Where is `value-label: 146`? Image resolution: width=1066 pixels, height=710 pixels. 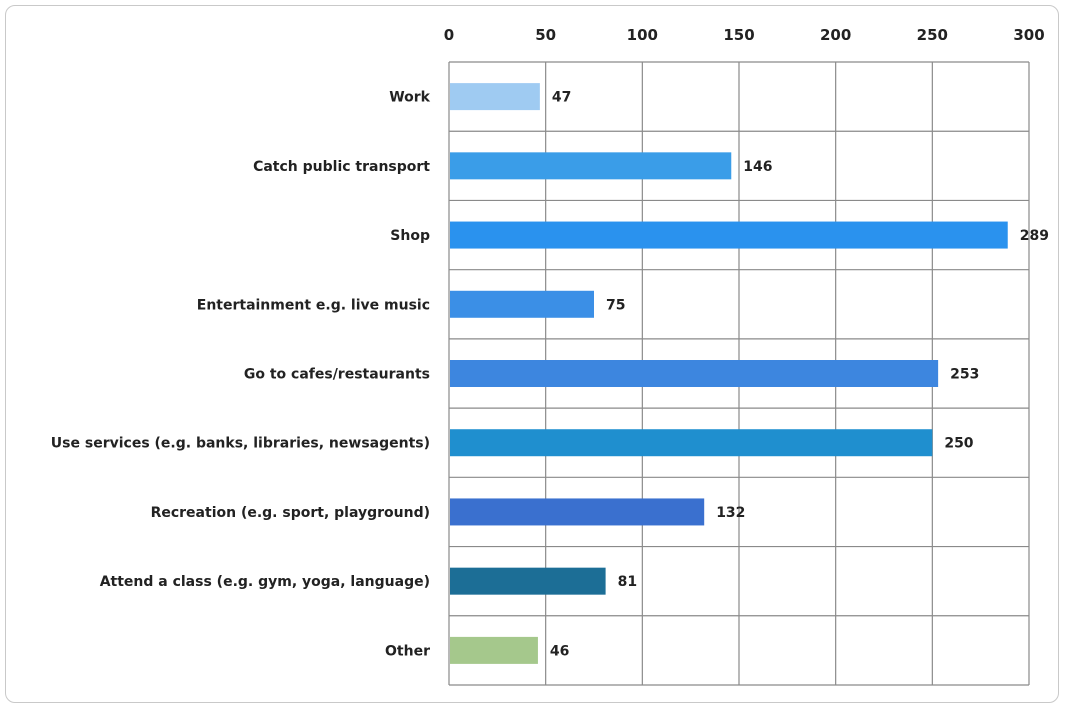
value-label: 146 is located at coordinates (757, 167).